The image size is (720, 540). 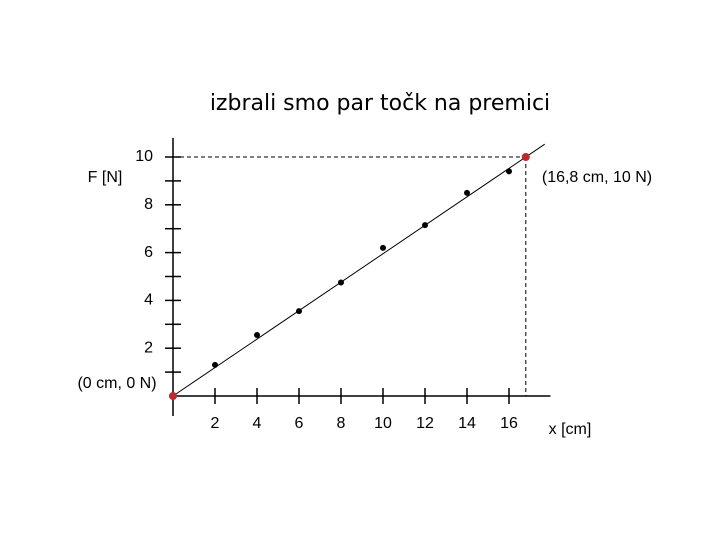 I want to click on x-tick-label: 6, so click(x=299, y=423).